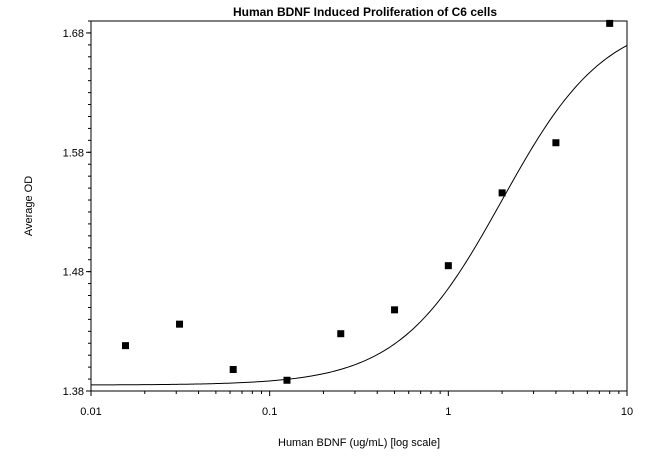  What do you see at coordinates (73, 153) in the screenshot?
I see `y-tick-label-2: 1.58` at bounding box center [73, 153].